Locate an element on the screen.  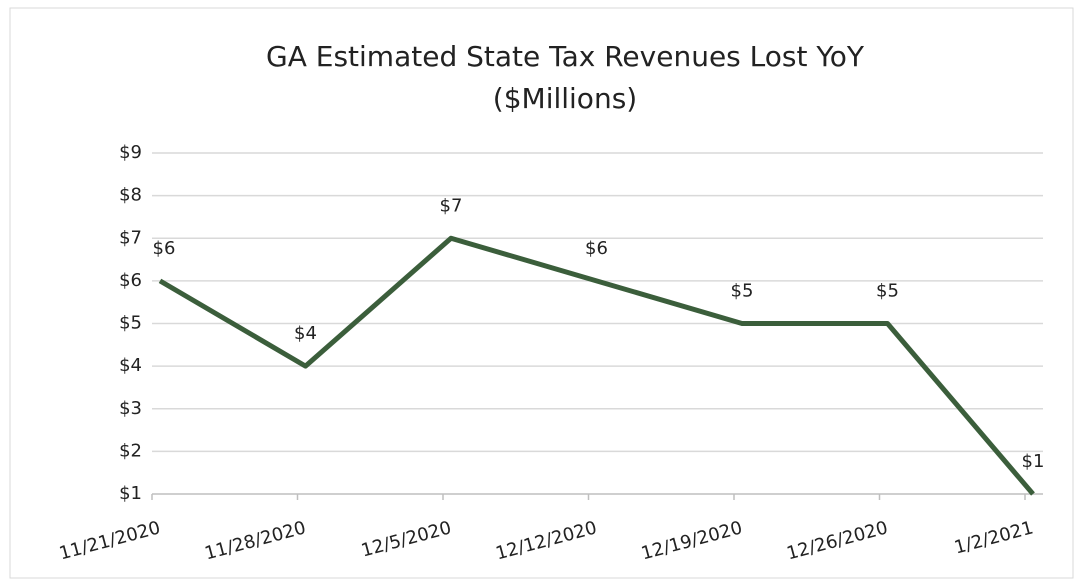
y-tick-label: $6 is located at coordinates (130, 280).